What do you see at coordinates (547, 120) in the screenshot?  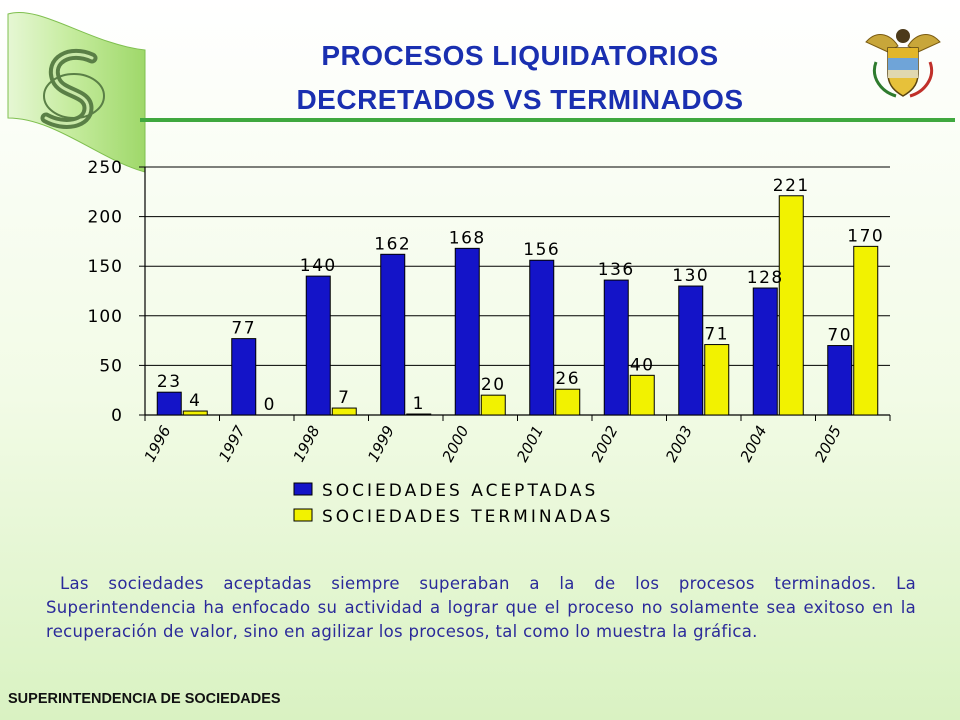 I see `title-divider` at bounding box center [547, 120].